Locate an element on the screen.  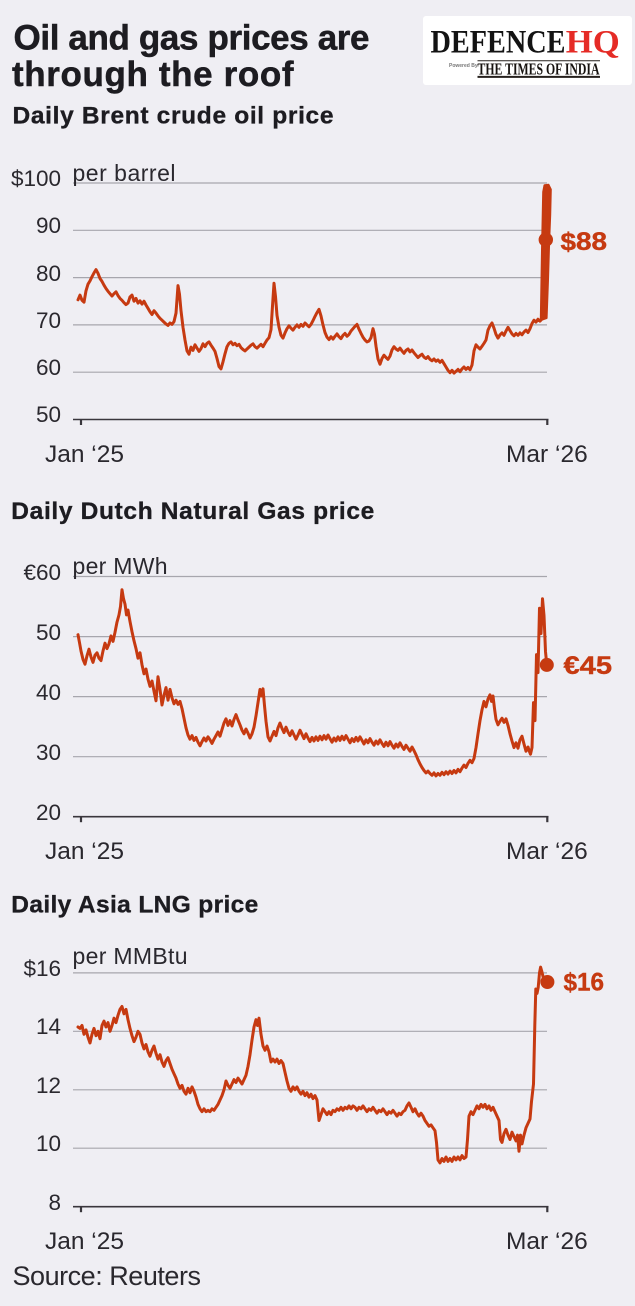
svg-text: HQ is located at coordinates (593, 43).